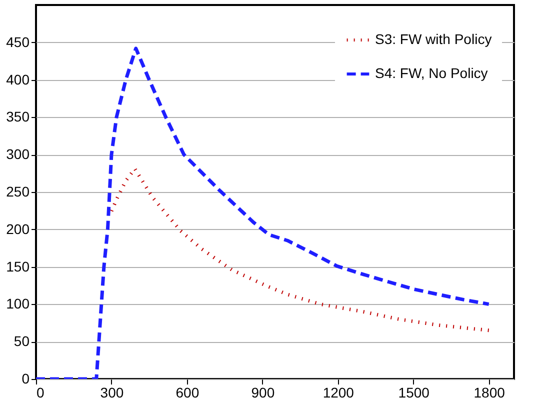 Image resolution: width=544 pixels, height=414 pixels. What do you see at coordinates (18, 79) in the screenshot?
I see `y-tick-label: 400` at bounding box center [18, 79].